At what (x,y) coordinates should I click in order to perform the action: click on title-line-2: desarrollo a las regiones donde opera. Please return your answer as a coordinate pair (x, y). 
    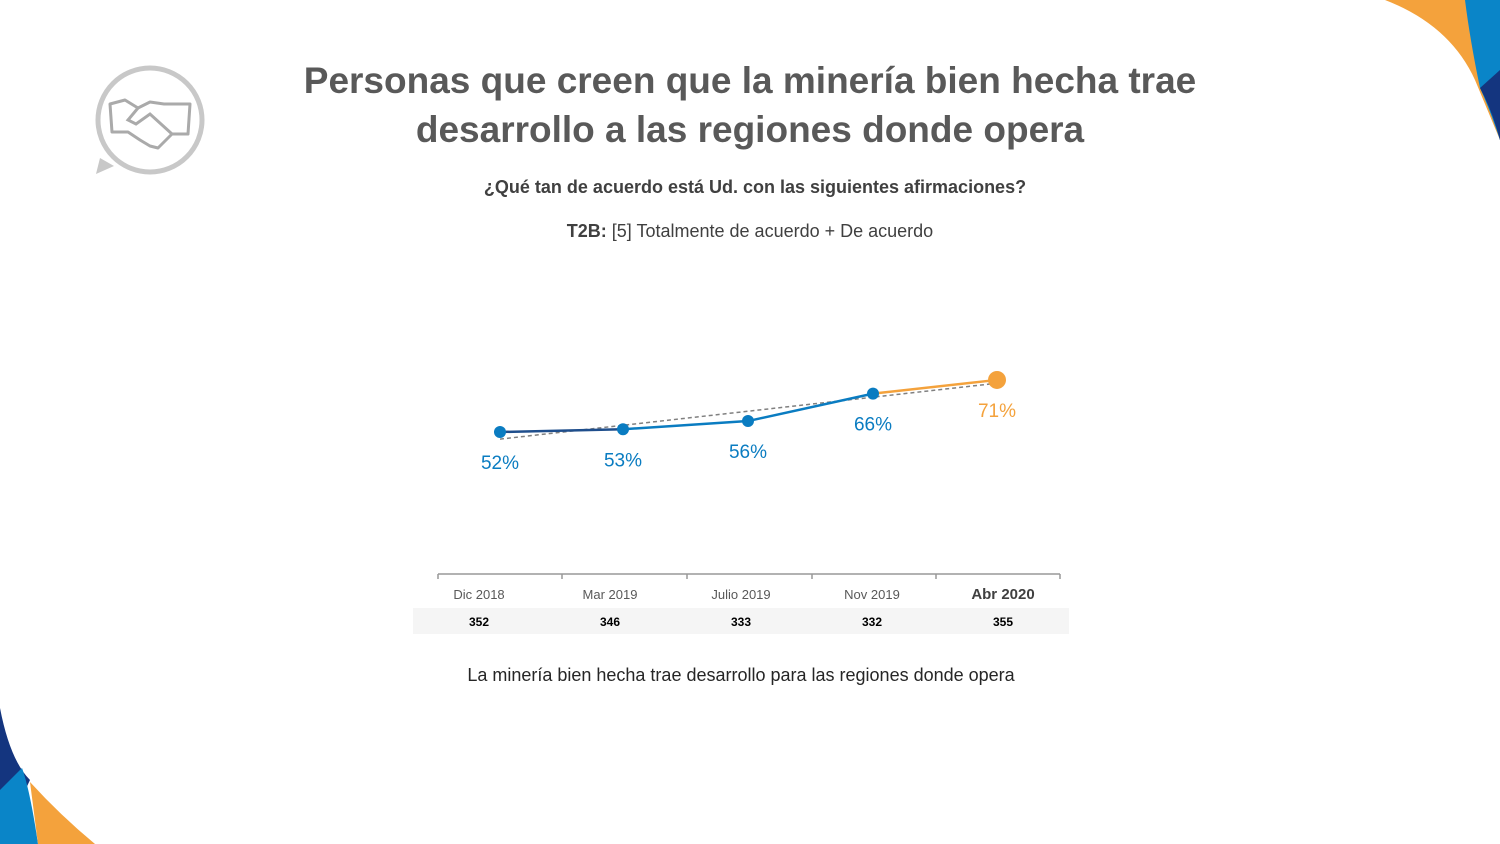
    Looking at the image, I should click on (750, 129).